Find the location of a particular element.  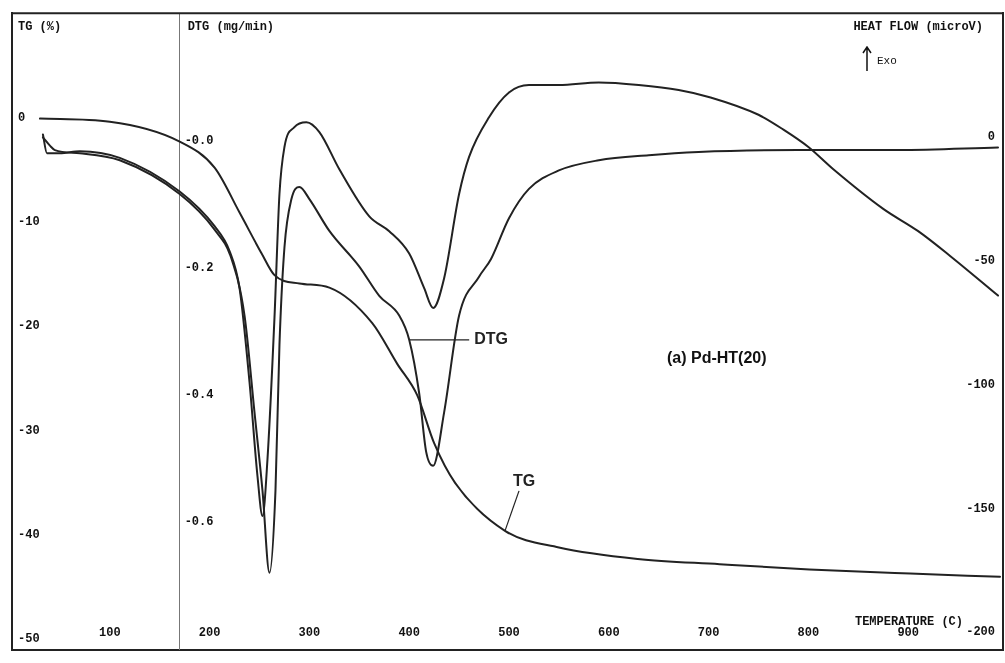

x-tick-label: 800 is located at coordinates (808, 632).